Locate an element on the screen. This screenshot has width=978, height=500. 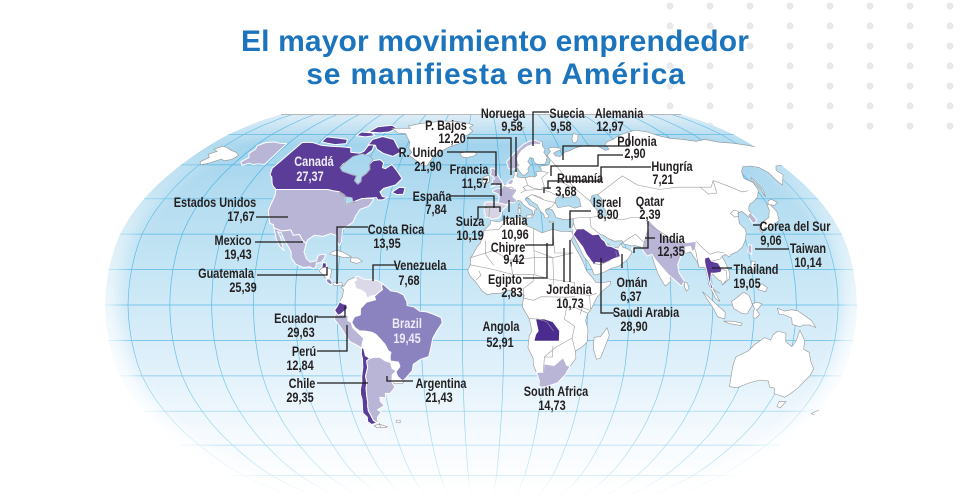
svg-text: Suecia is located at coordinates (567, 114).